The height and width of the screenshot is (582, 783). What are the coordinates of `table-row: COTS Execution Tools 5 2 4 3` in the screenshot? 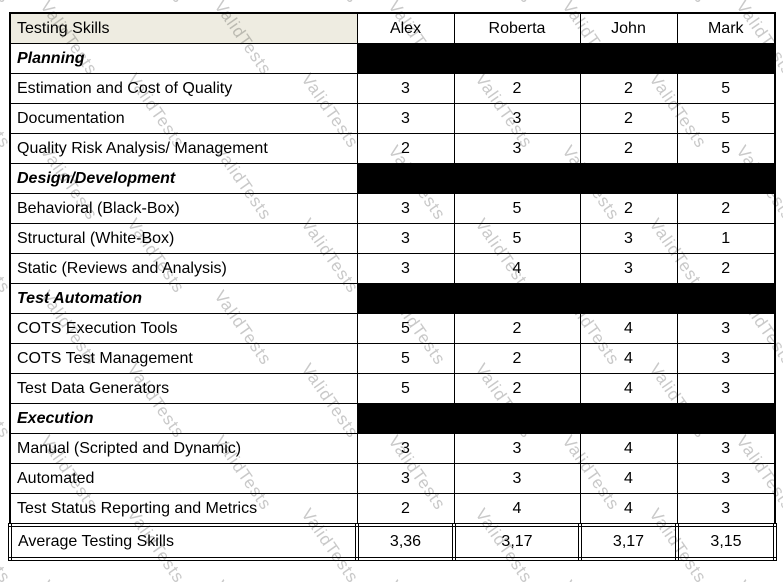 It's located at (392, 328).